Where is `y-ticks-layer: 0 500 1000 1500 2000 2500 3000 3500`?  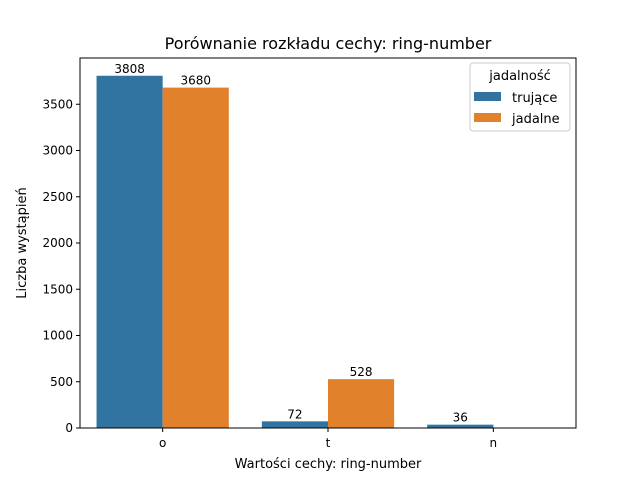 y-ticks-layer: 0 500 1000 1500 2000 2500 3000 3500 is located at coordinates (61, 266).